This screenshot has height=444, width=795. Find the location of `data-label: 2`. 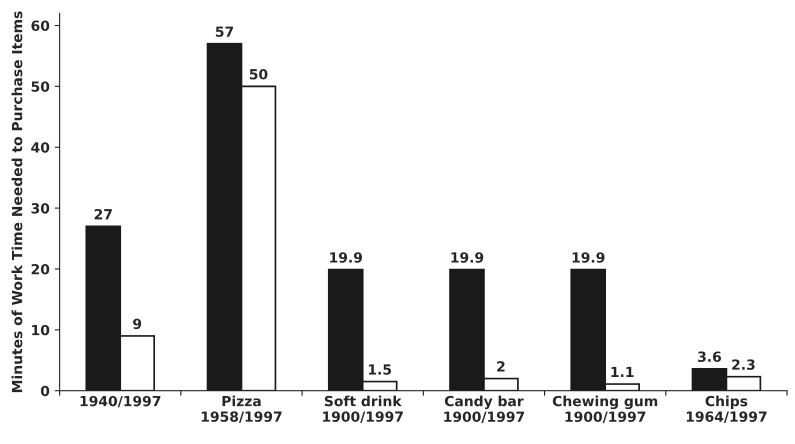

data-label: 2 is located at coordinates (501, 366).